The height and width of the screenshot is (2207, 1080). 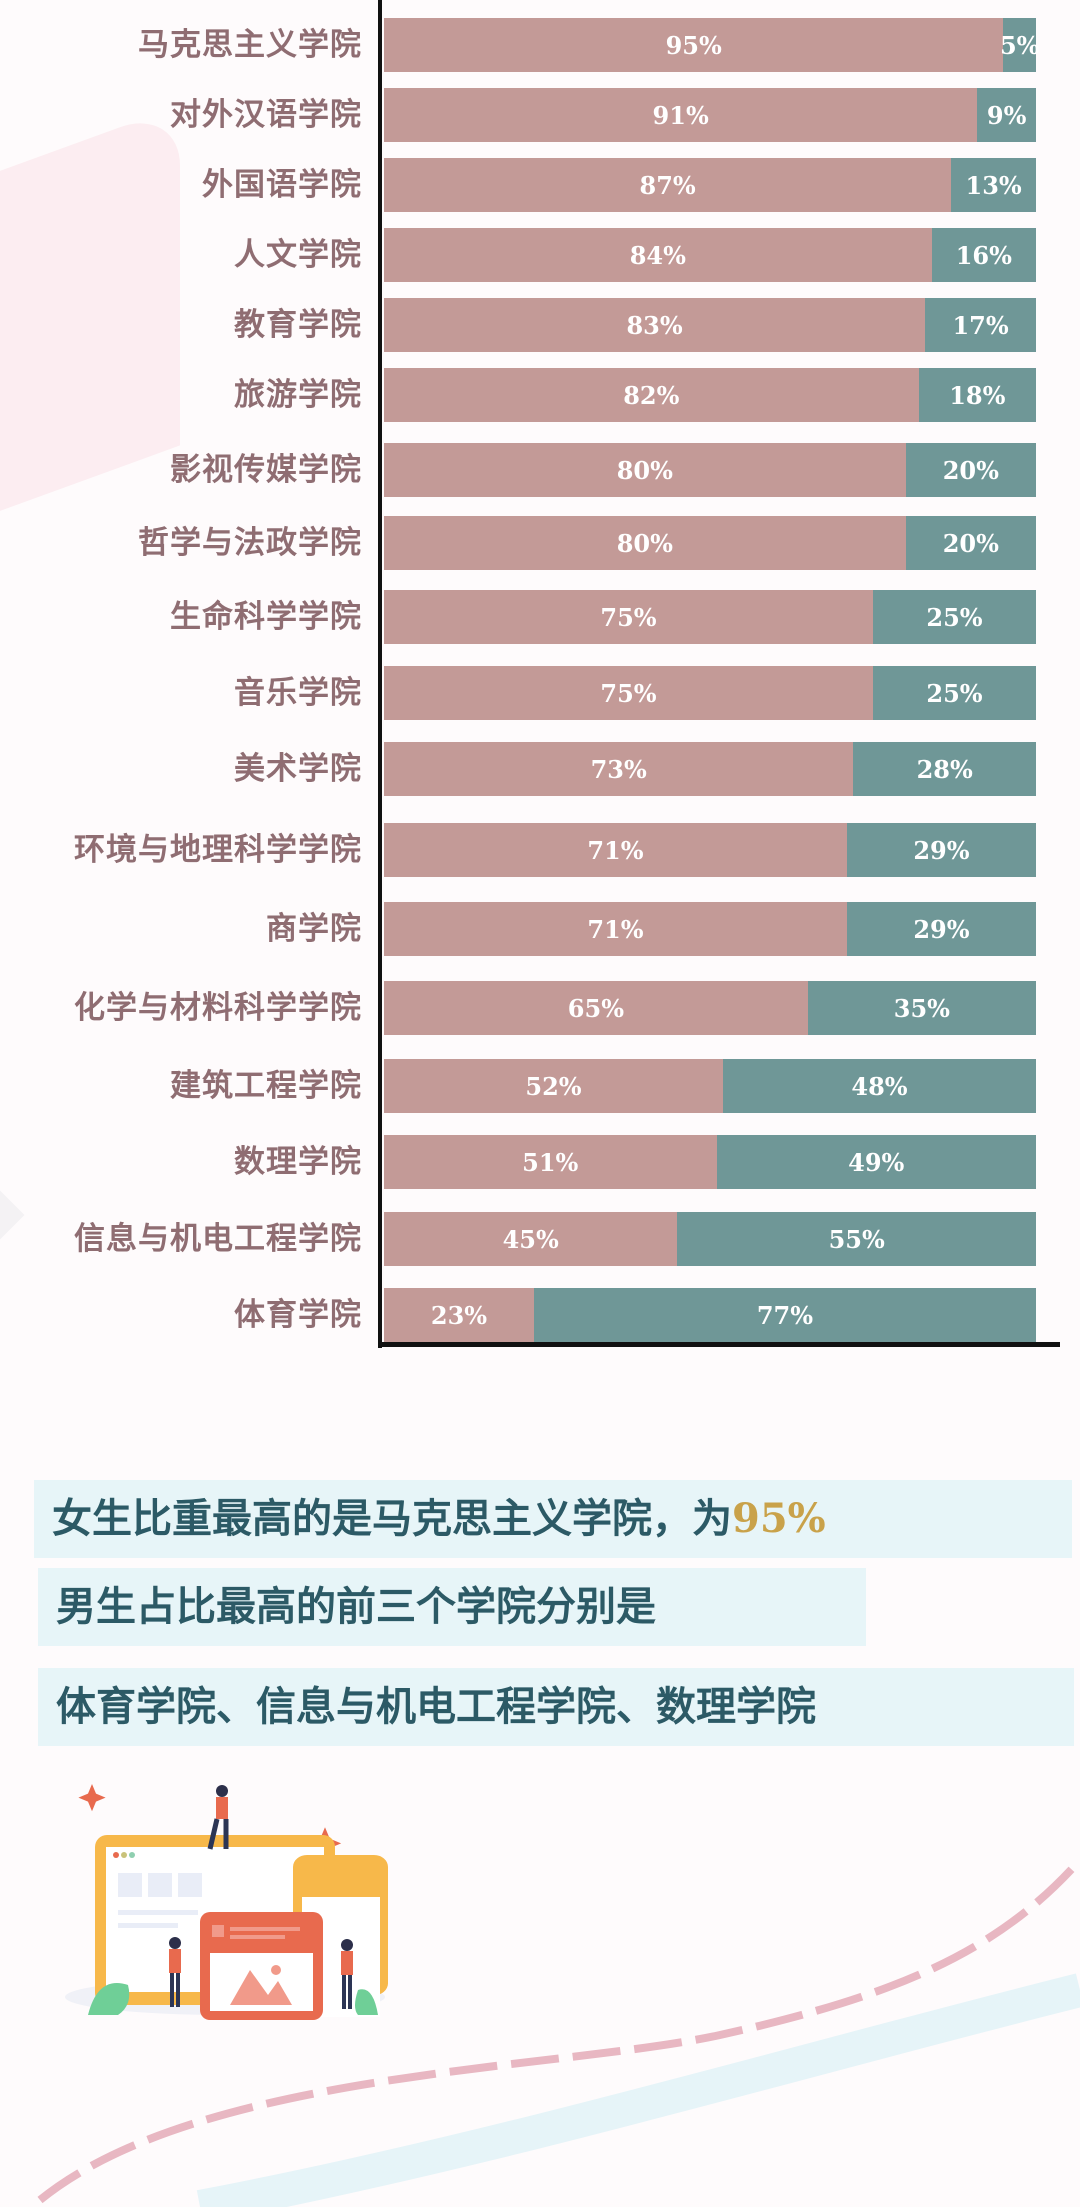 I want to click on stacked-bar: 52% 48%, so click(x=710, y=1086).